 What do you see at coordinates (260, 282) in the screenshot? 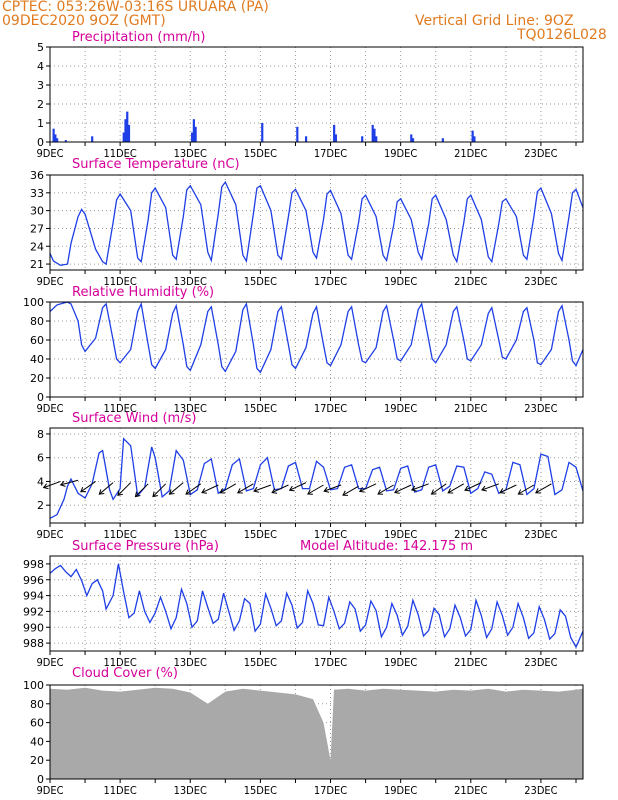
I see `x-tick-label-temp-3: 15DEC` at bounding box center [260, 282].